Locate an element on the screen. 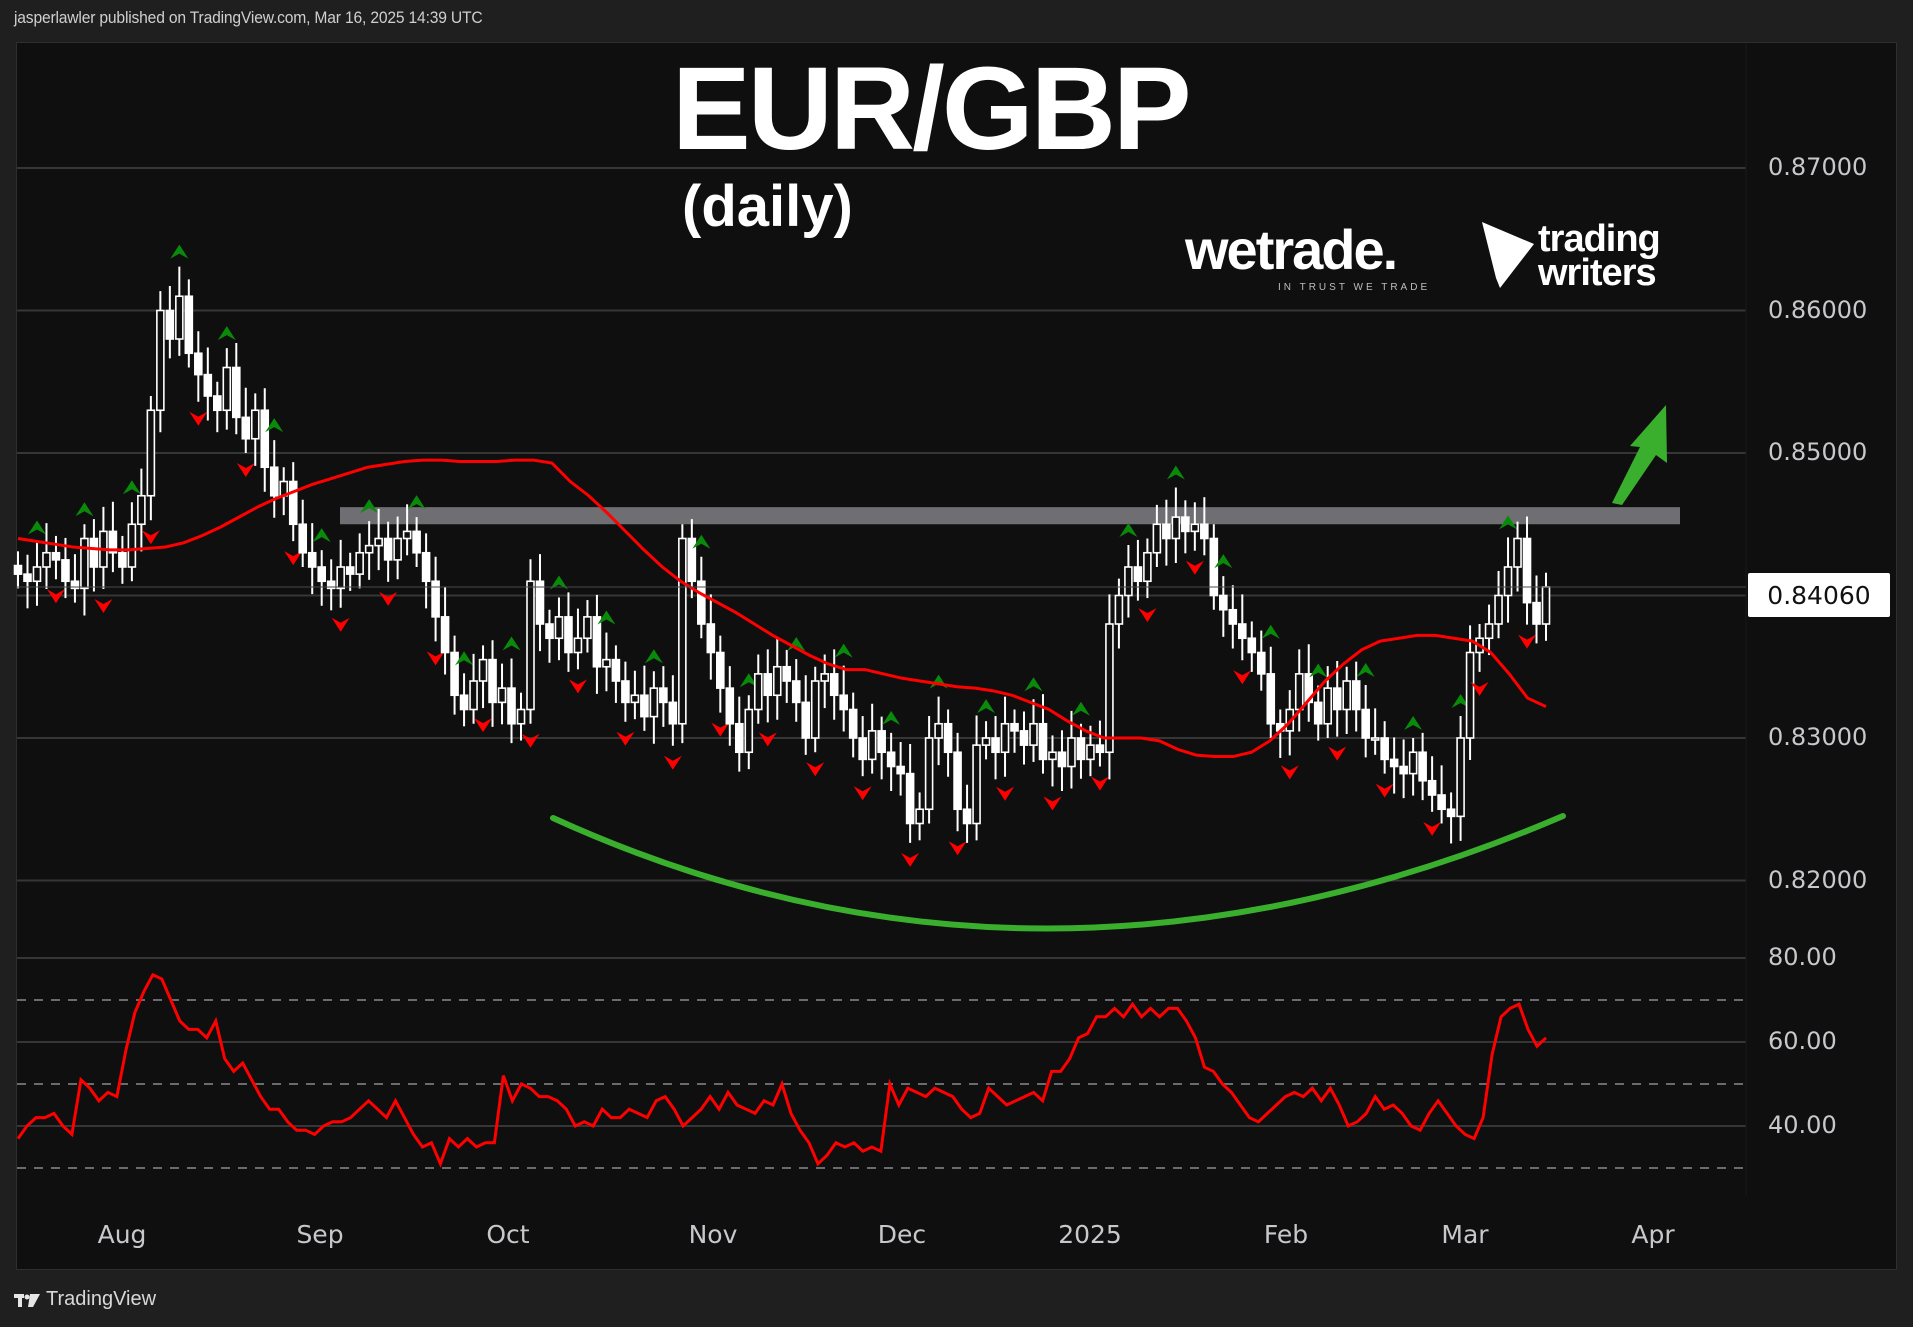  resistance-zone is located at coordinates (1010, 516).